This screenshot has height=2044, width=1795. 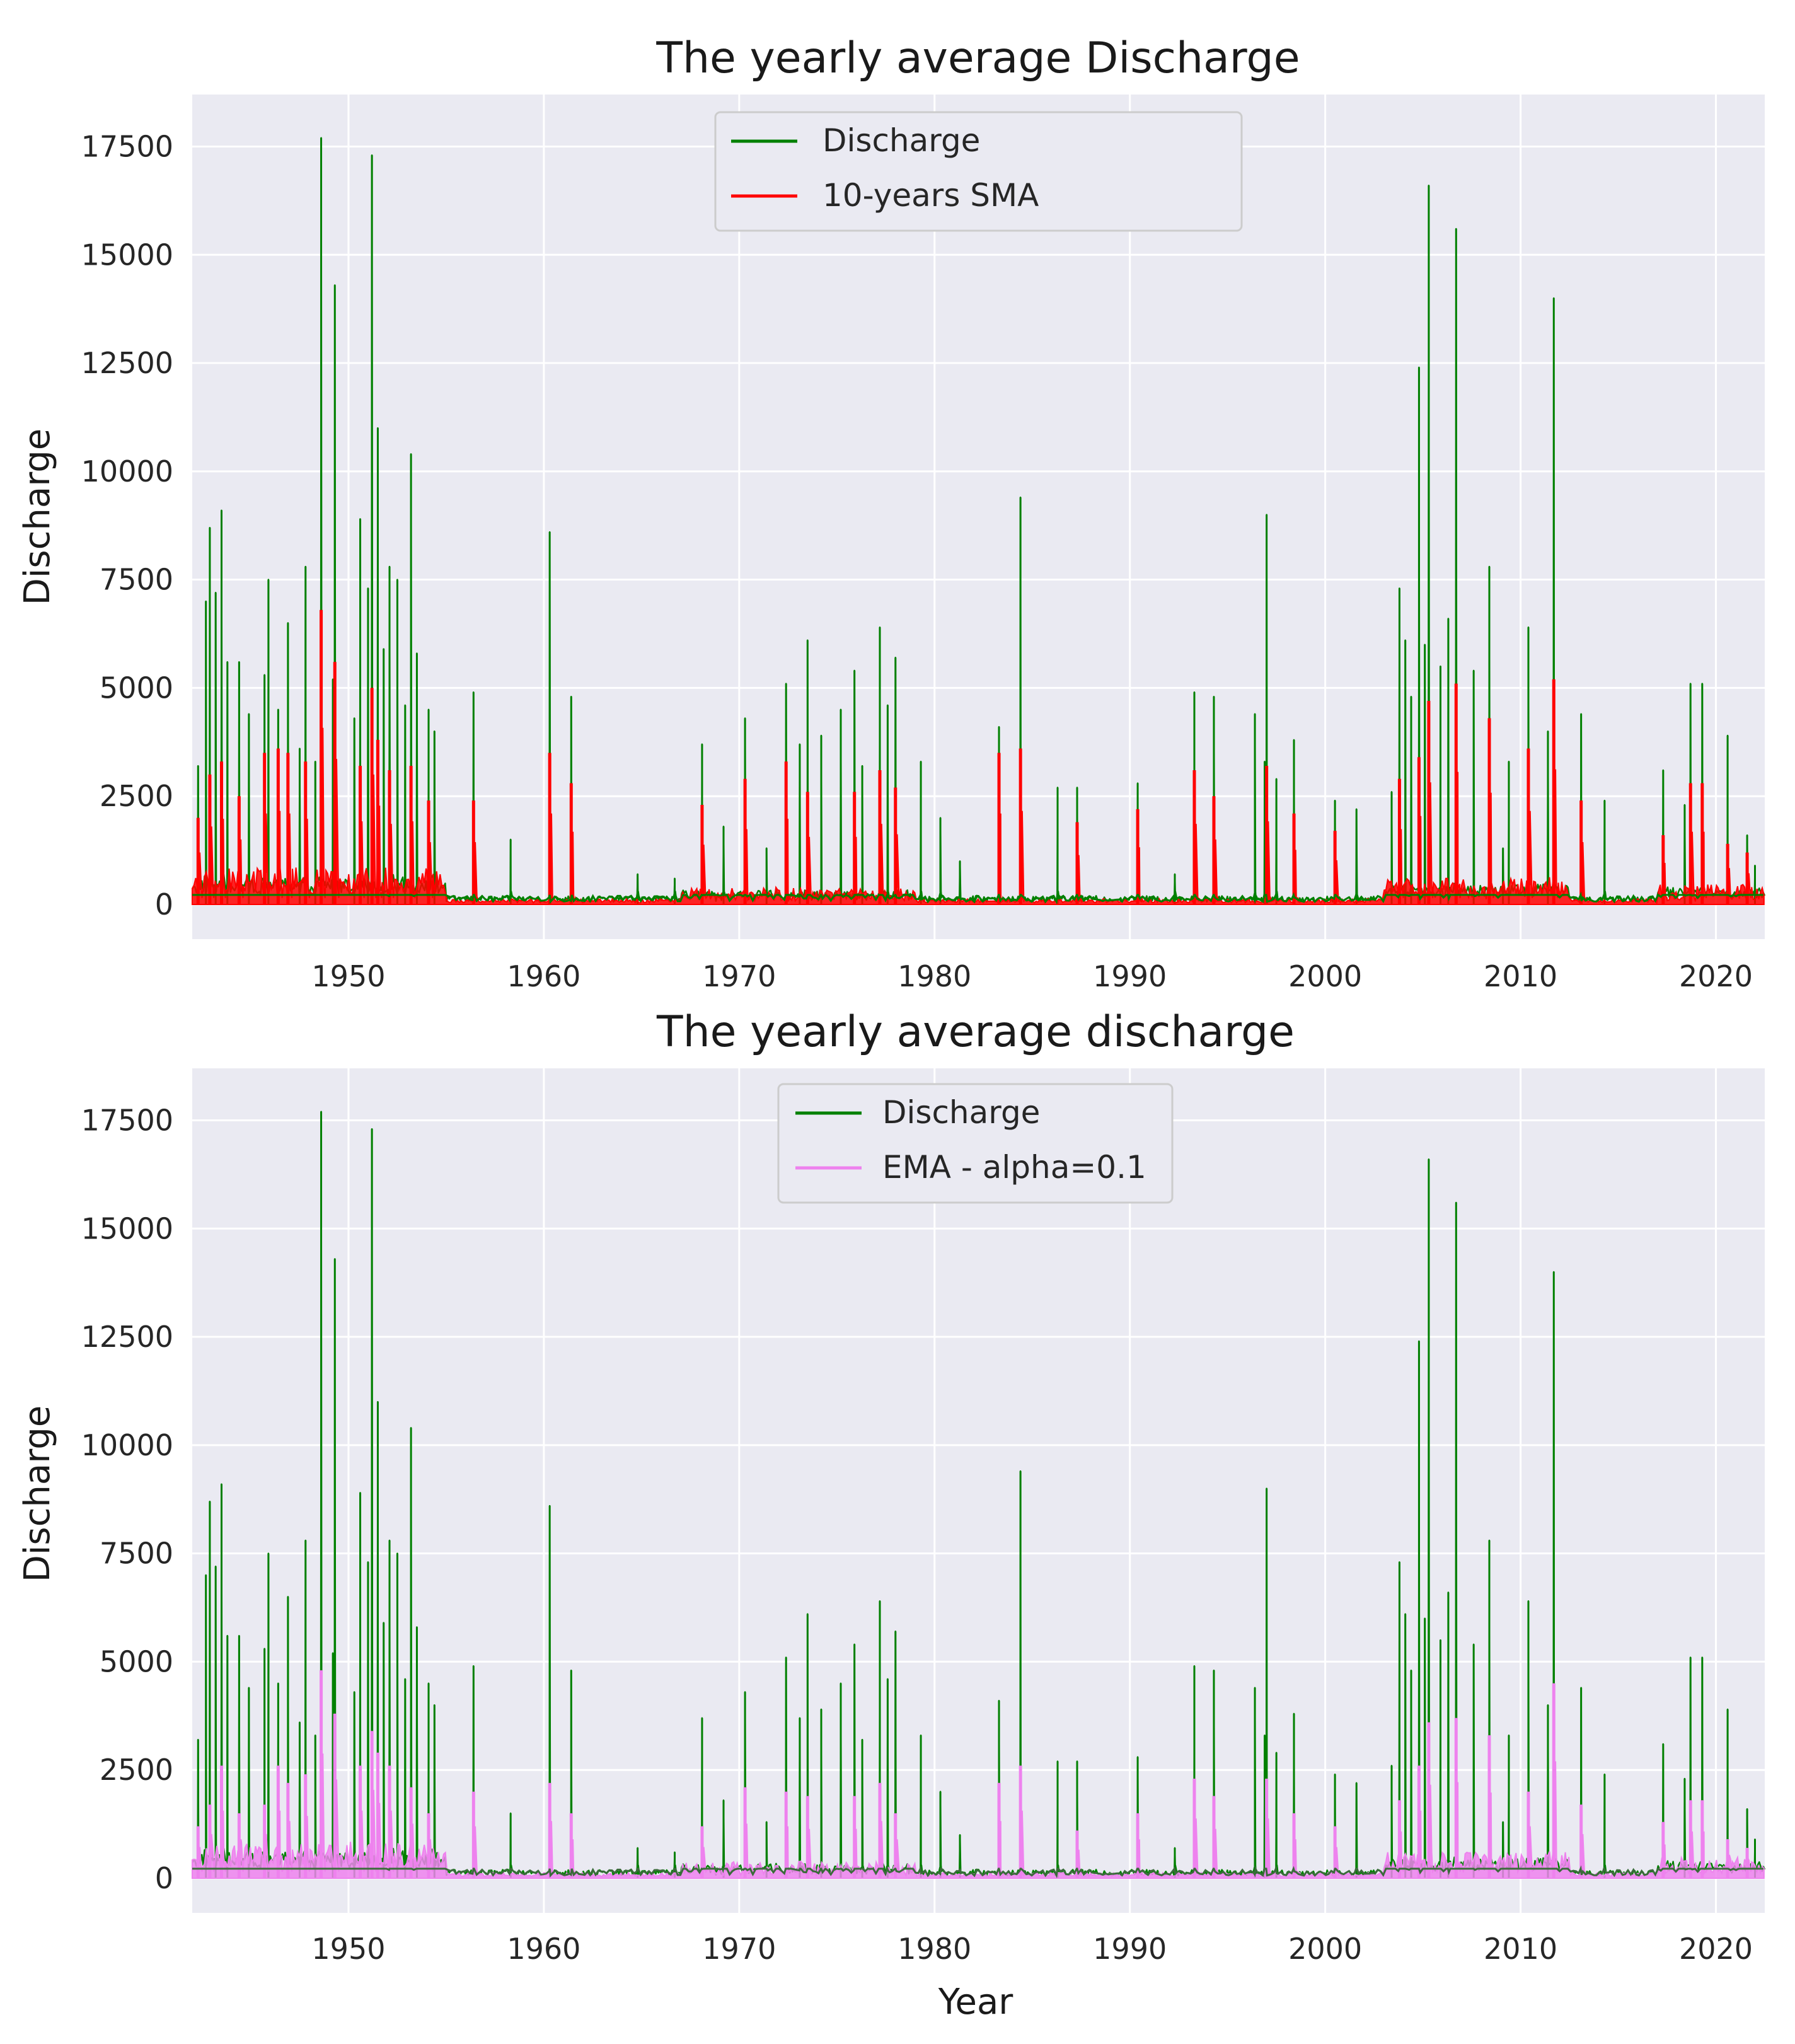 What do you see at coordinates (976, 2002) in the screenshot?
I see `x-axis-label: Year` at bounding box center [976, 2002].